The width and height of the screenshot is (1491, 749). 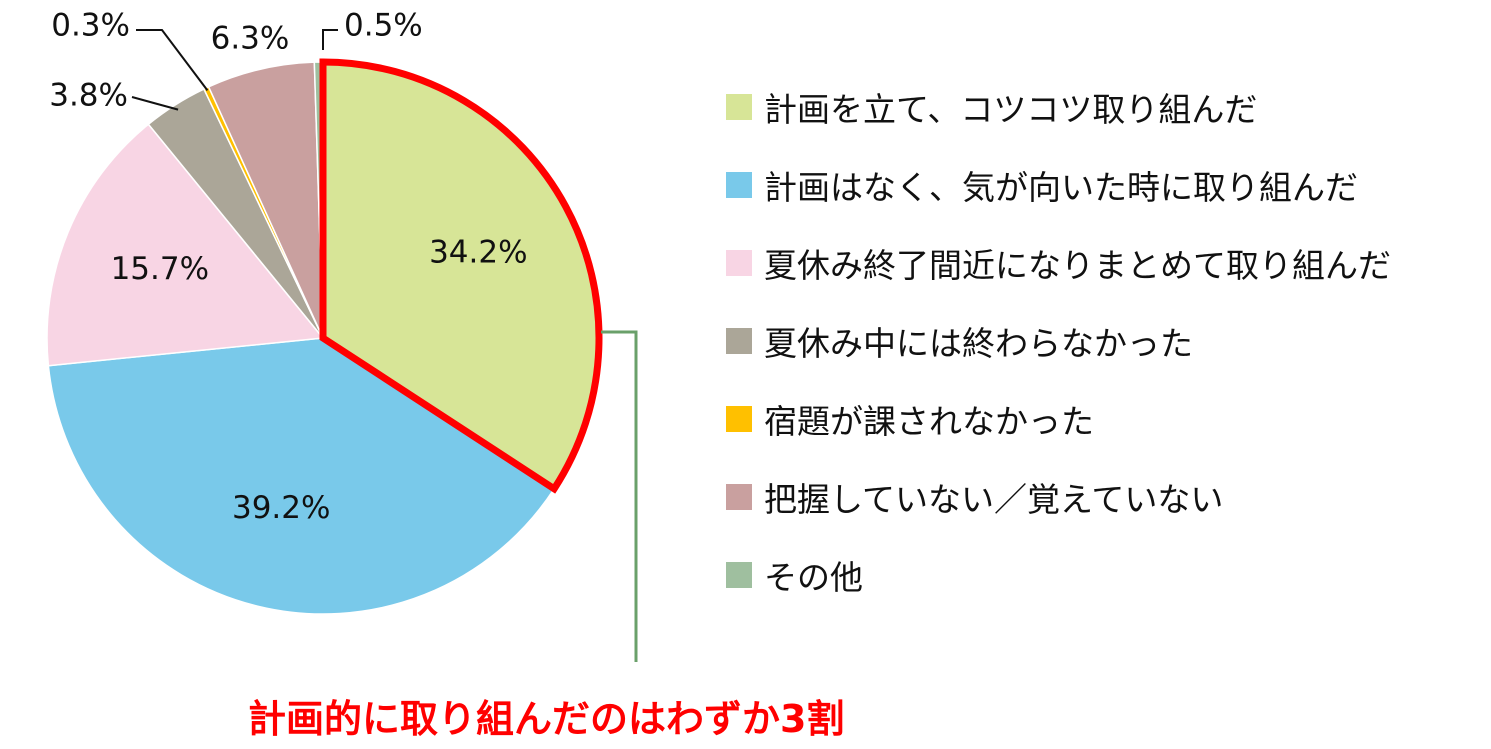 I want to click on legend-item-6: 把握していない／覚えていない, so click(x=1106, y=497).